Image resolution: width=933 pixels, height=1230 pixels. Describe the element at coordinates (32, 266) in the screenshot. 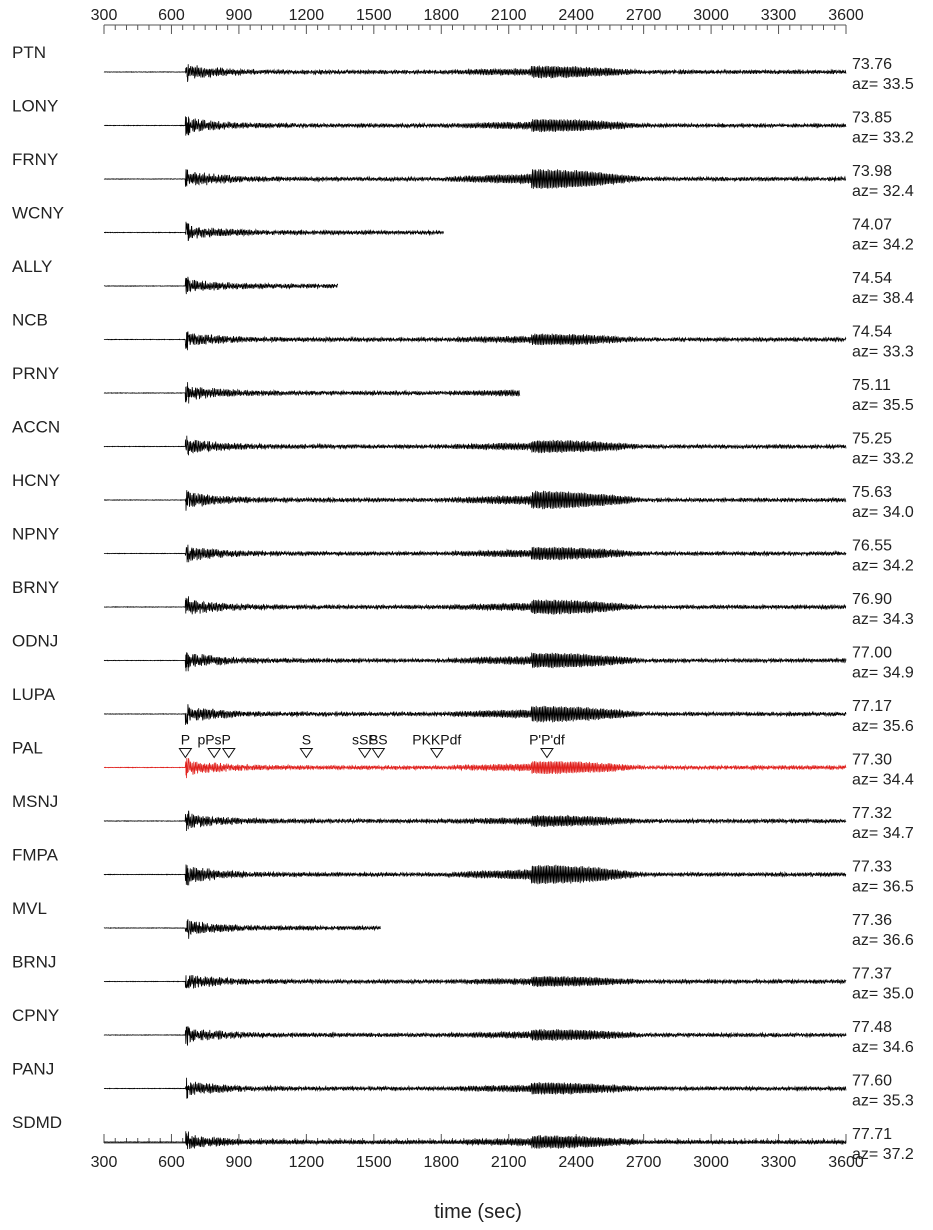

I see `station-name: ALLY` at that location.